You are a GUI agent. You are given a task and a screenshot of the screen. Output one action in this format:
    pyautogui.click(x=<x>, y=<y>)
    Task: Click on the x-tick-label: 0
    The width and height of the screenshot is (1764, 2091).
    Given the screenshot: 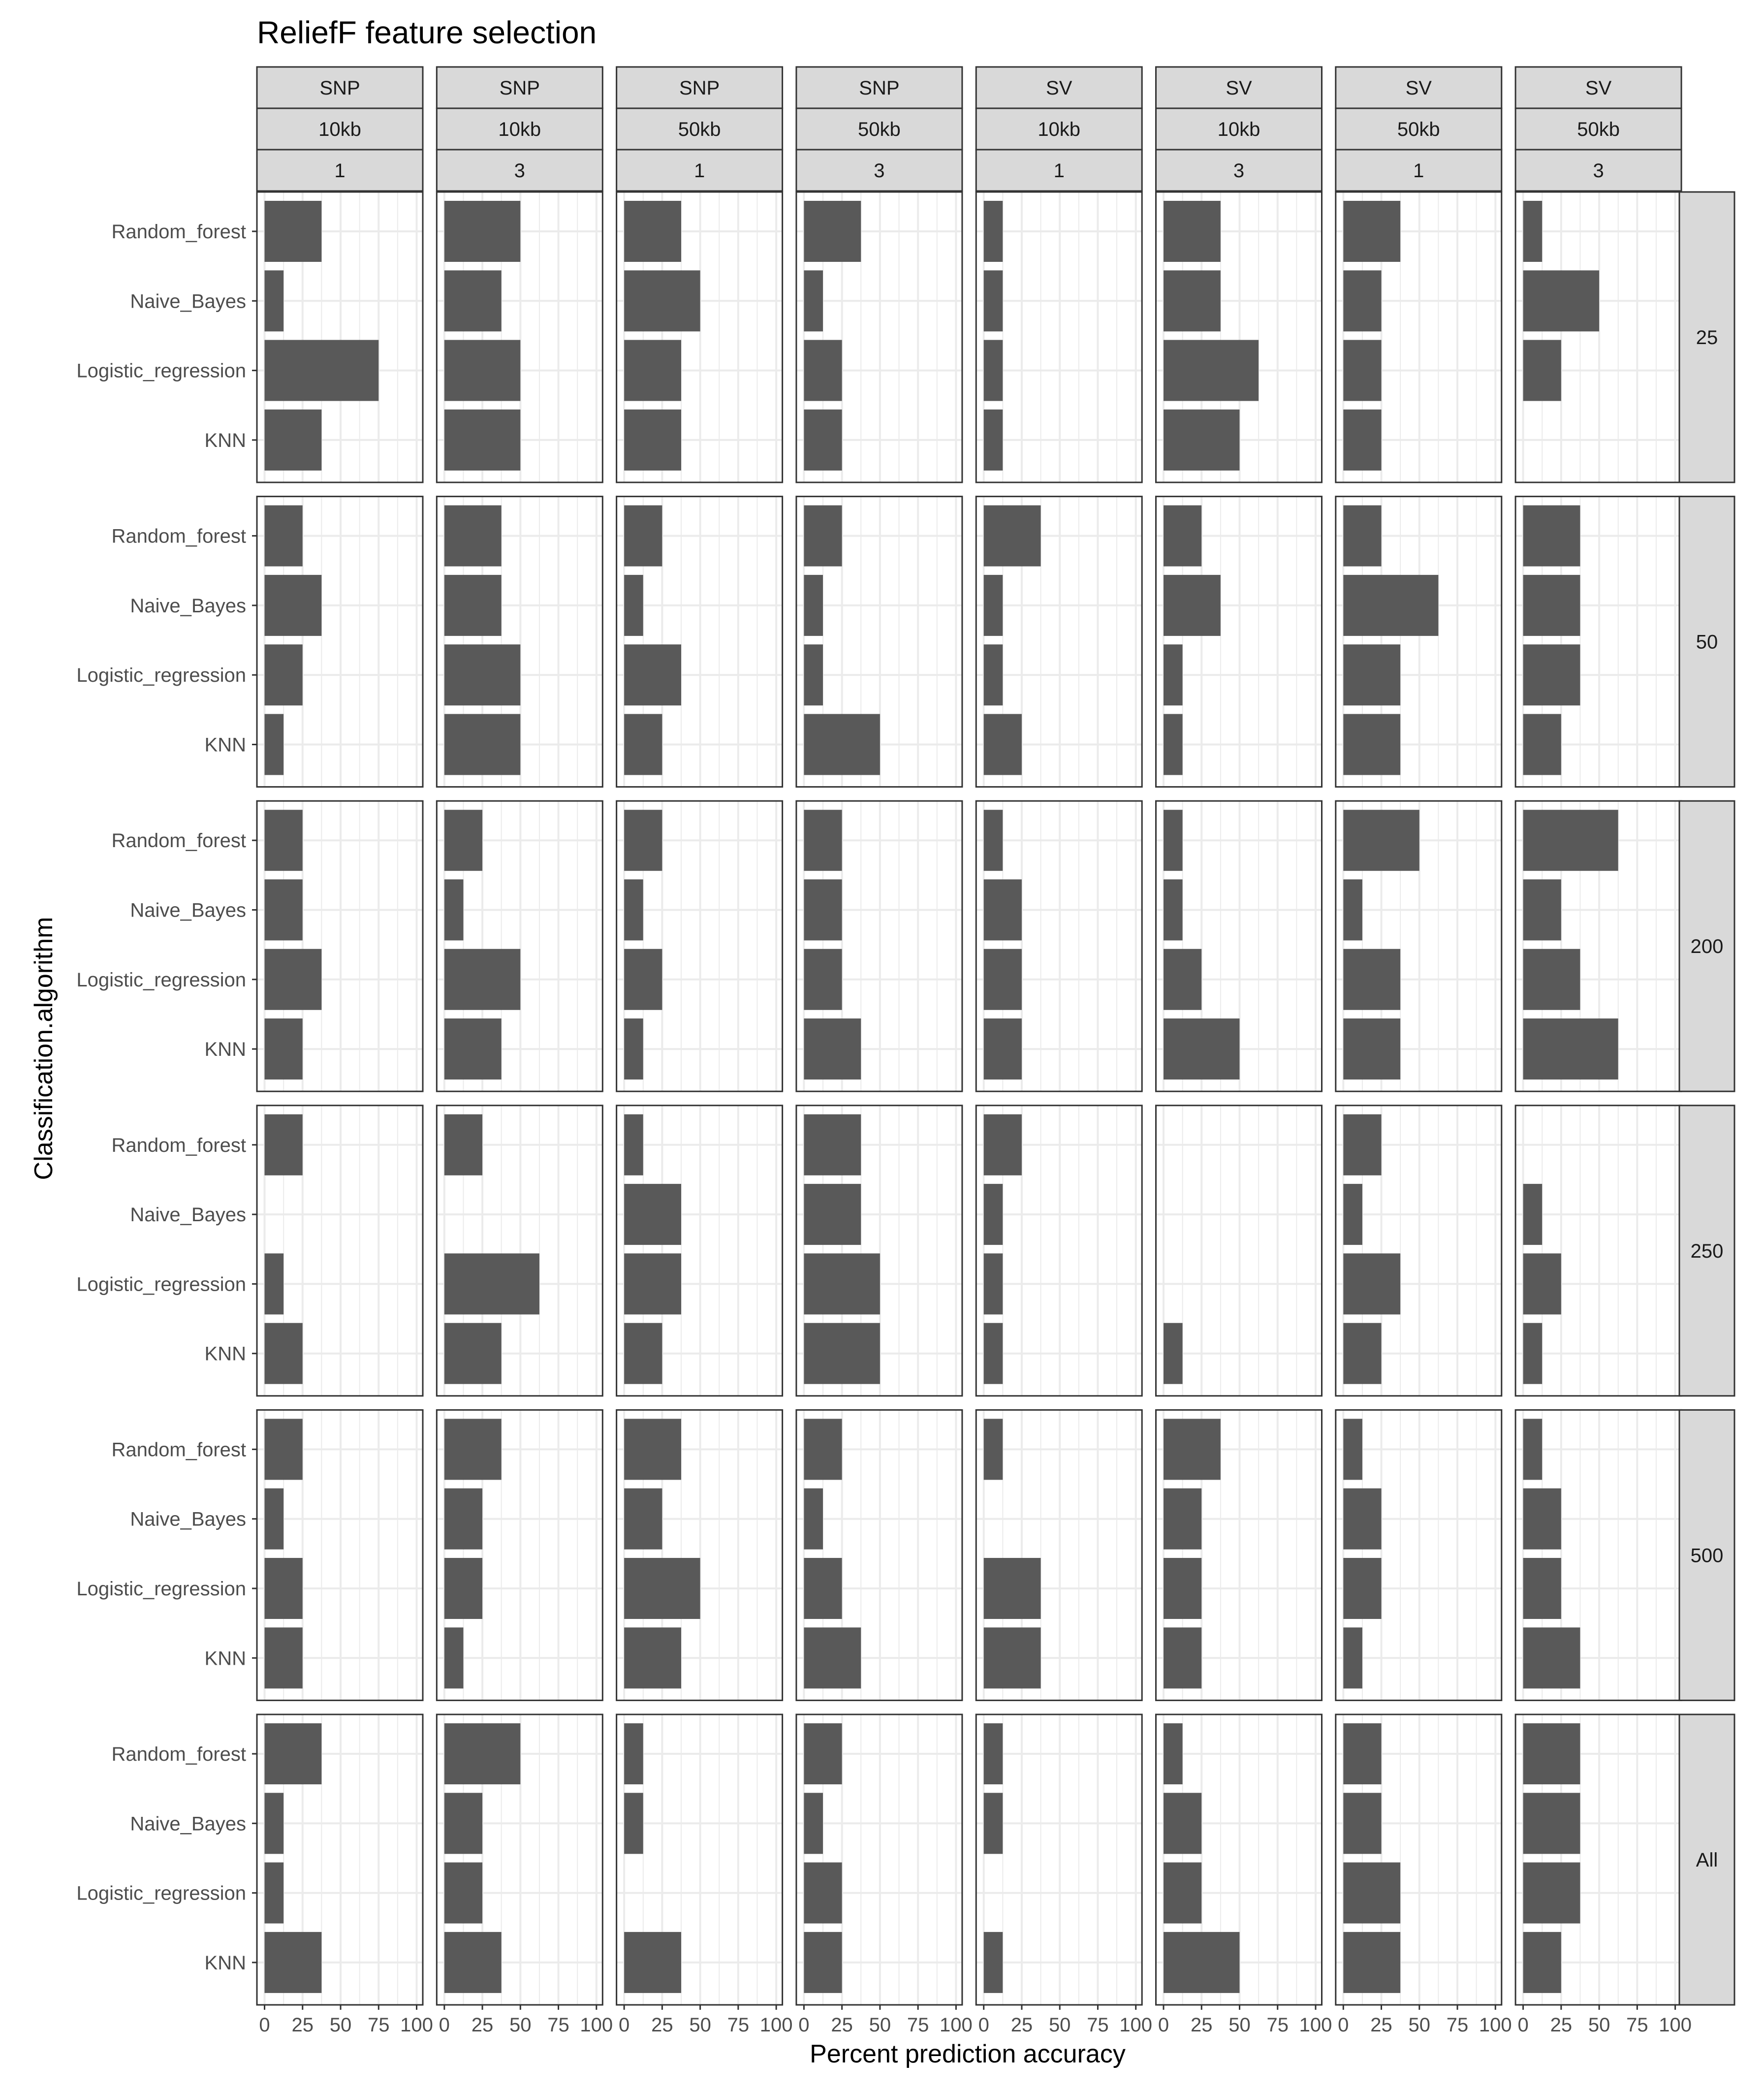 What is the action you would take?
    pyautogui.click(x=1522, y=2025)
    